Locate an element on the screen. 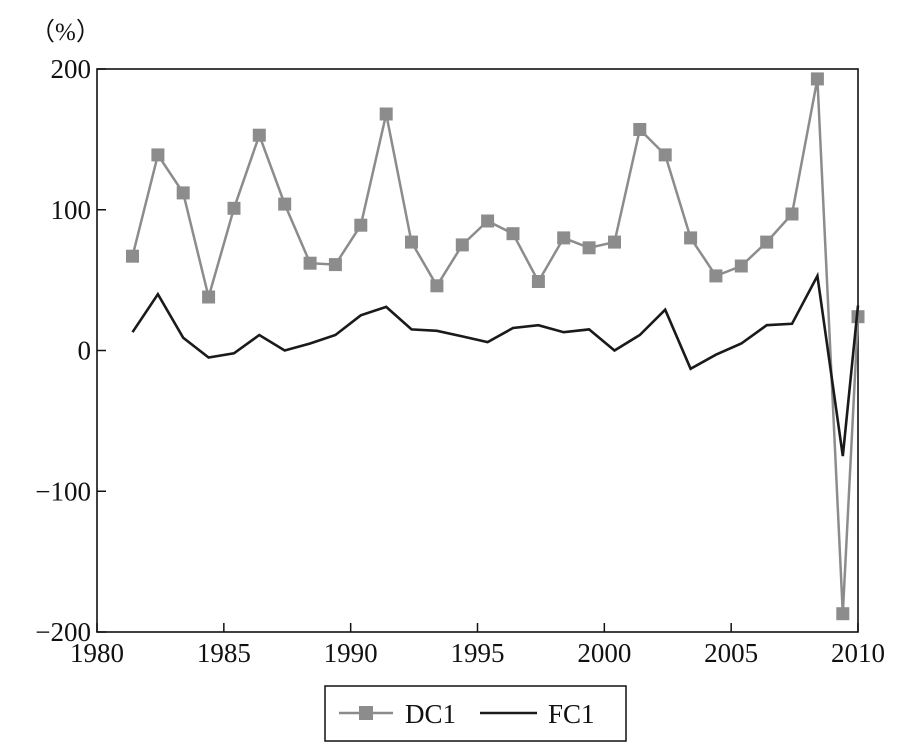 The width and height of the screenshot is (902, 755). y-tick-label: 100 is located at coordinates (71, 210).